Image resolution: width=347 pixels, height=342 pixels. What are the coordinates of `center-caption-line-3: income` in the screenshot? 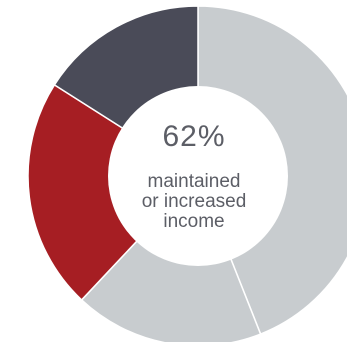 It's located at (193, 221).